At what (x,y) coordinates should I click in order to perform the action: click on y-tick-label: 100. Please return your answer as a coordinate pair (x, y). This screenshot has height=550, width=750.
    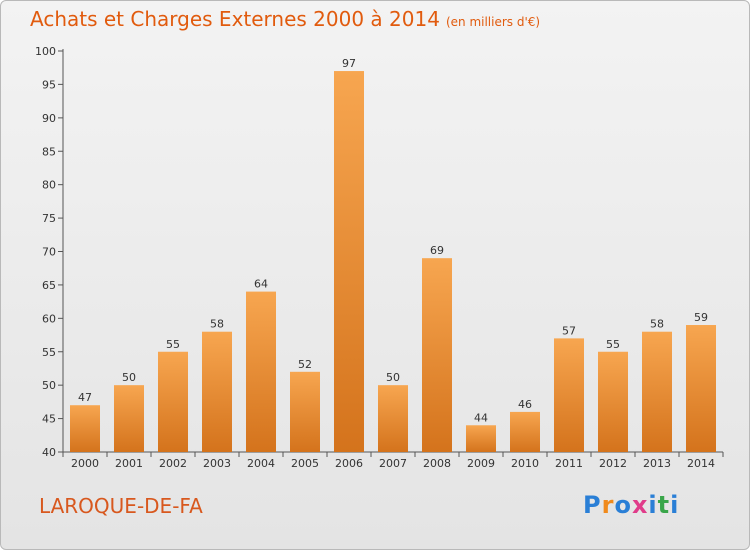
    Looking at the image, I should click on (45, 51).